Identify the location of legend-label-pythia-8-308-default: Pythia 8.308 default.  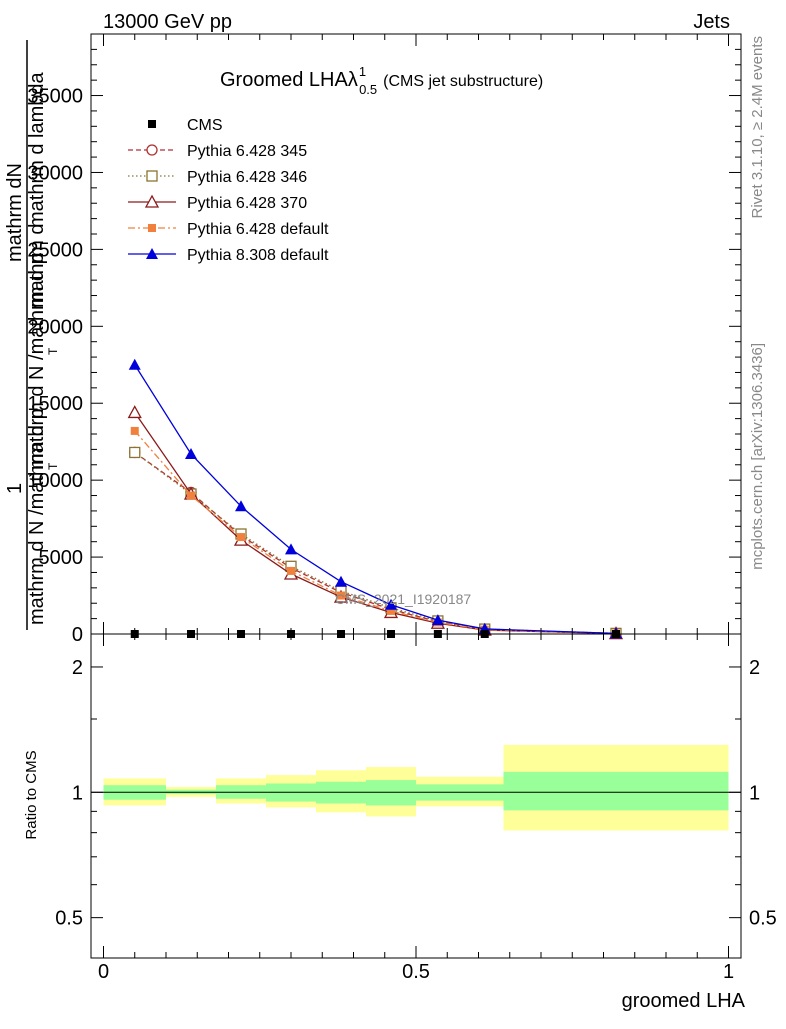
(258, 255).